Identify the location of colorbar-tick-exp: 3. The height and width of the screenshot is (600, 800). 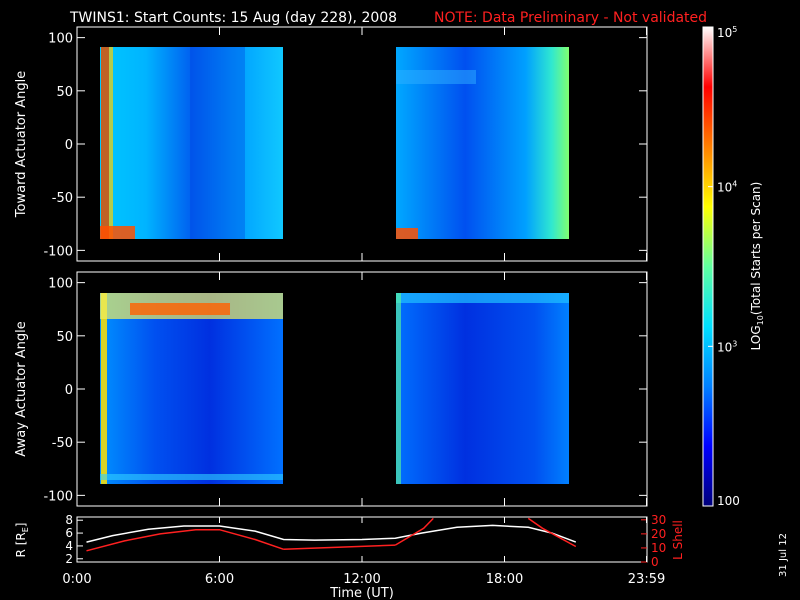
(734, 343).